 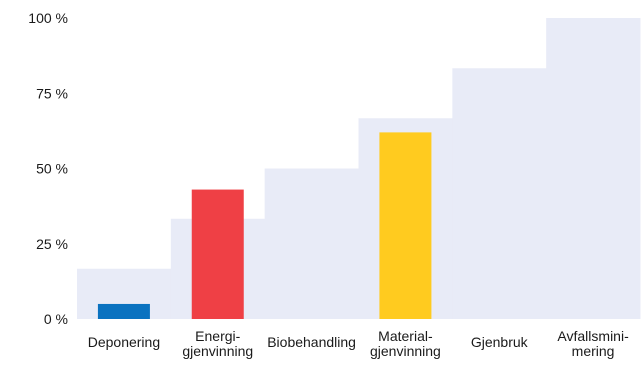 I want to click on y-tick-label: 25 %, so click(x=52, y=244).